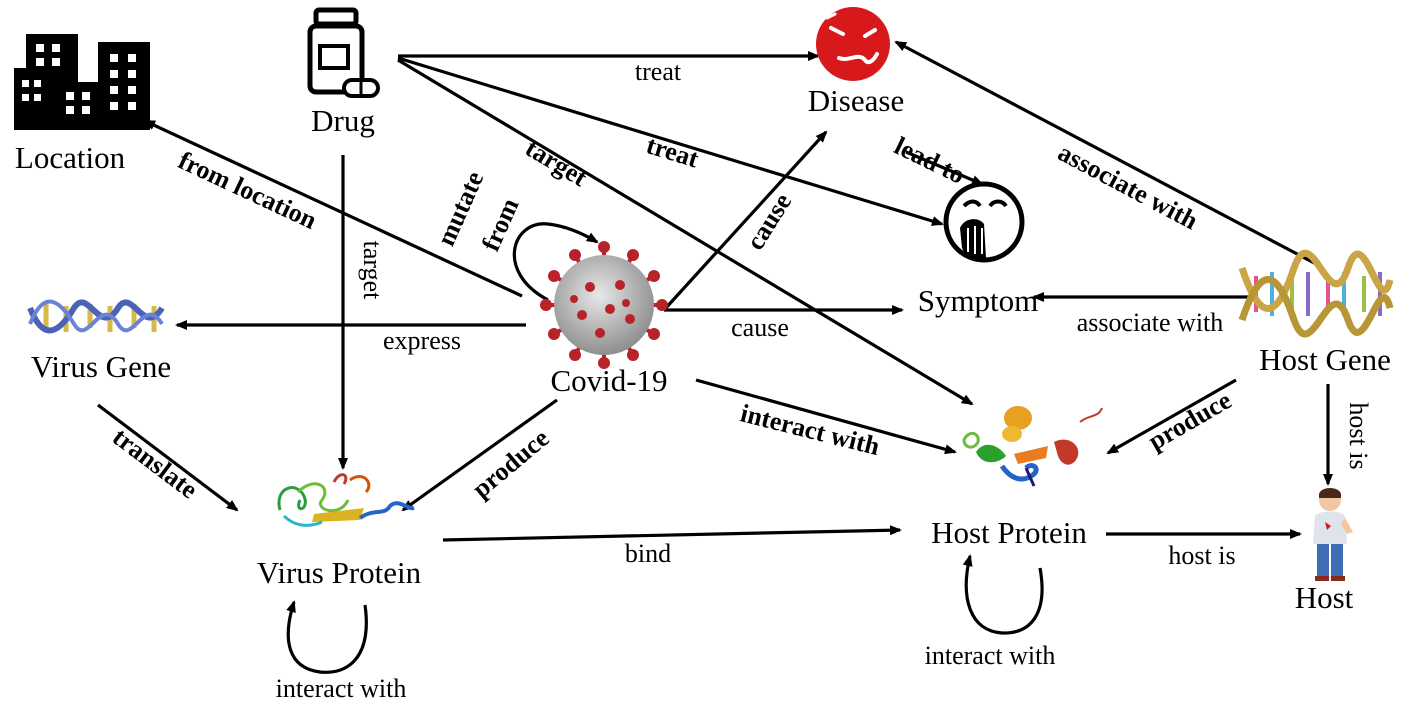 The image size is (1405, 709). Describe the element at coordinates (990, 655) in the screenshot. I see `edge-label-host-protein-self: interact with` at that location.